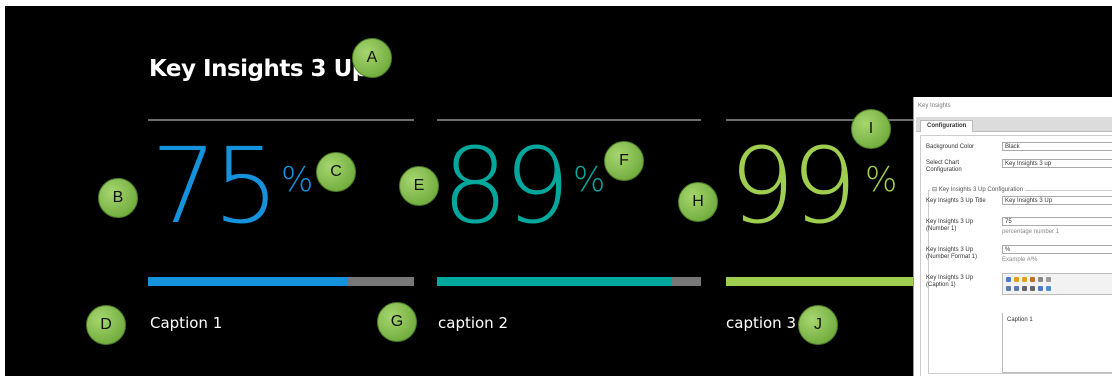 The height and width of the screenshot is (376, 1112). Describe the element at coordinates (1057, 284) in the screenshot. I see `rich-text-toolbar` at that location.